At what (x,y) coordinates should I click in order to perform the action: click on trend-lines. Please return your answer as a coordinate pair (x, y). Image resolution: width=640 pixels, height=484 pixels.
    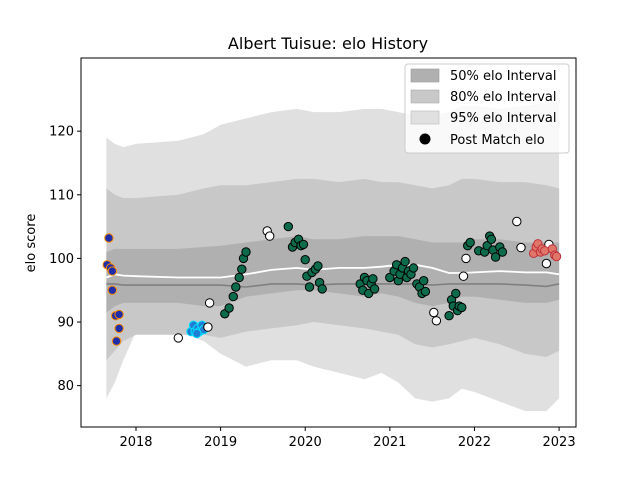
    Looking at the image, I should click on (333, 275).